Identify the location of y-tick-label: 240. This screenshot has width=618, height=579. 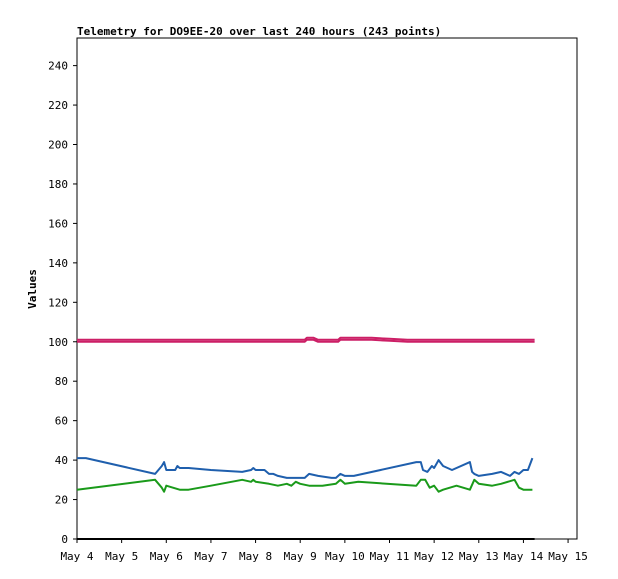
(58, 66).